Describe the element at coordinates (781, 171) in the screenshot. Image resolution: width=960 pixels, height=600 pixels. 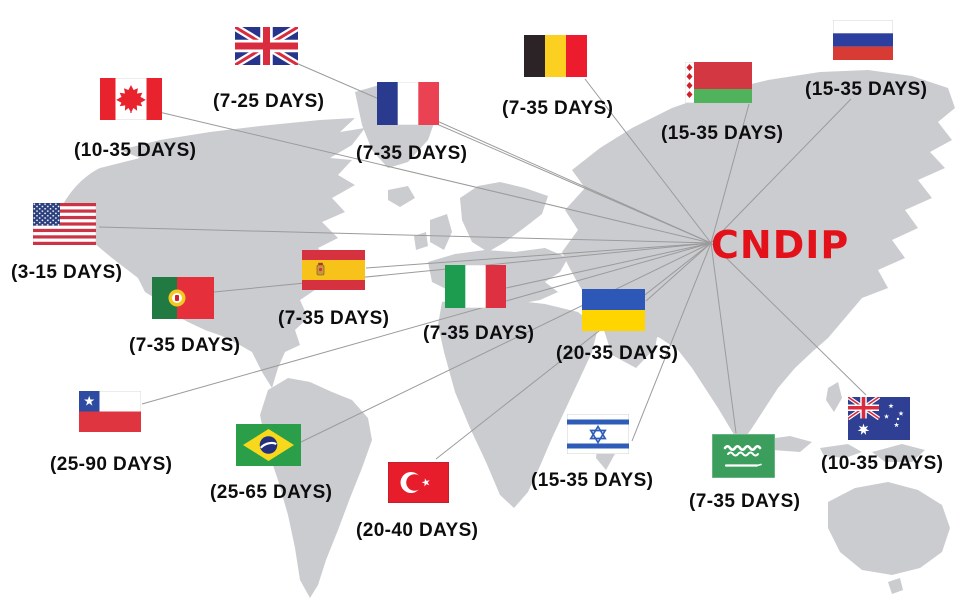
I see `route-russia` at that location.